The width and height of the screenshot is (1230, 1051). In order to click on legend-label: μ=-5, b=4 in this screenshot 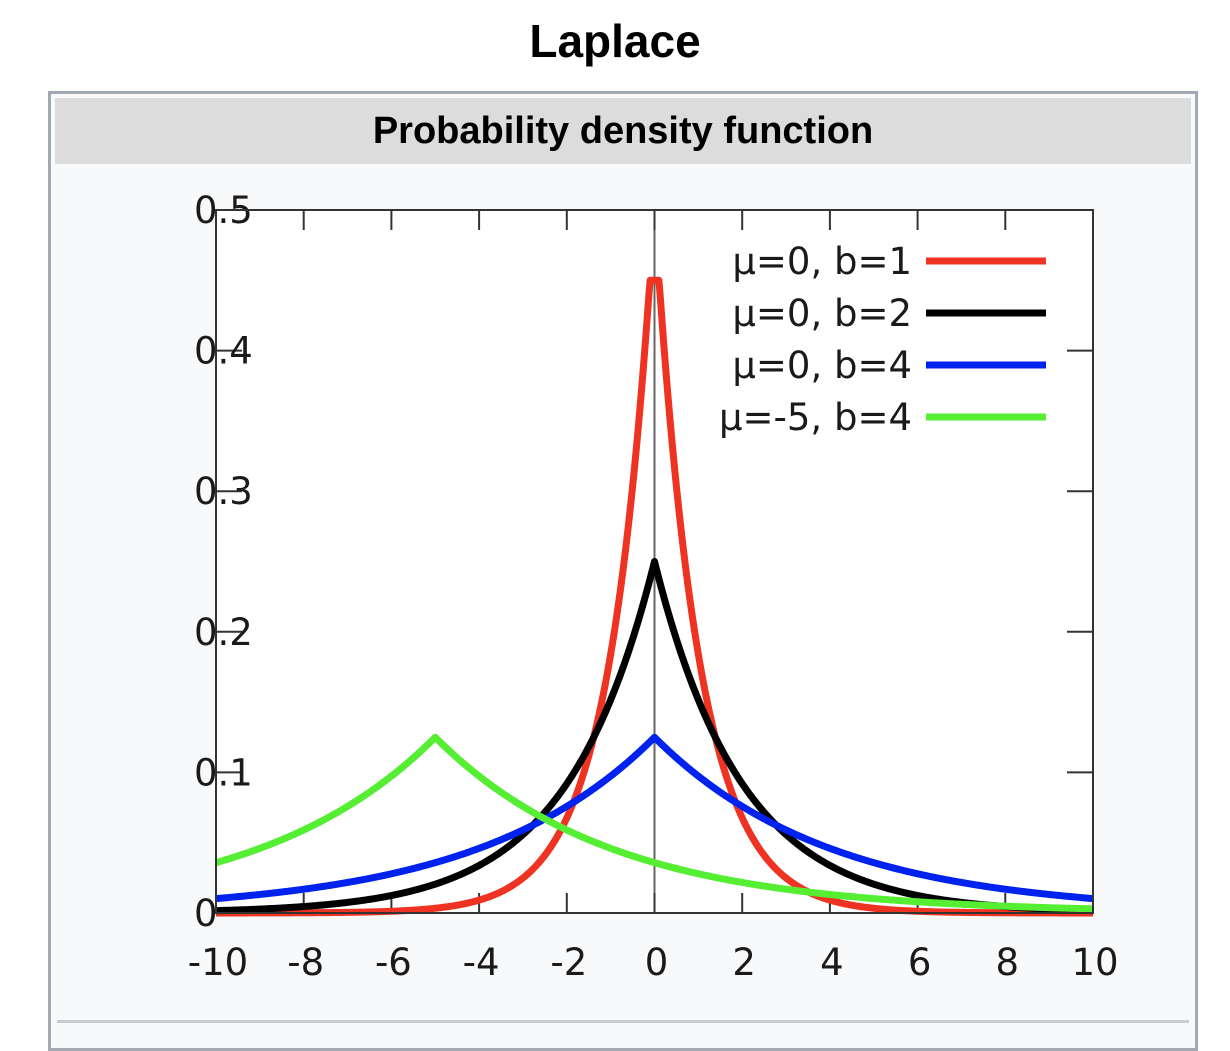, I will do `click(815, 417)`.